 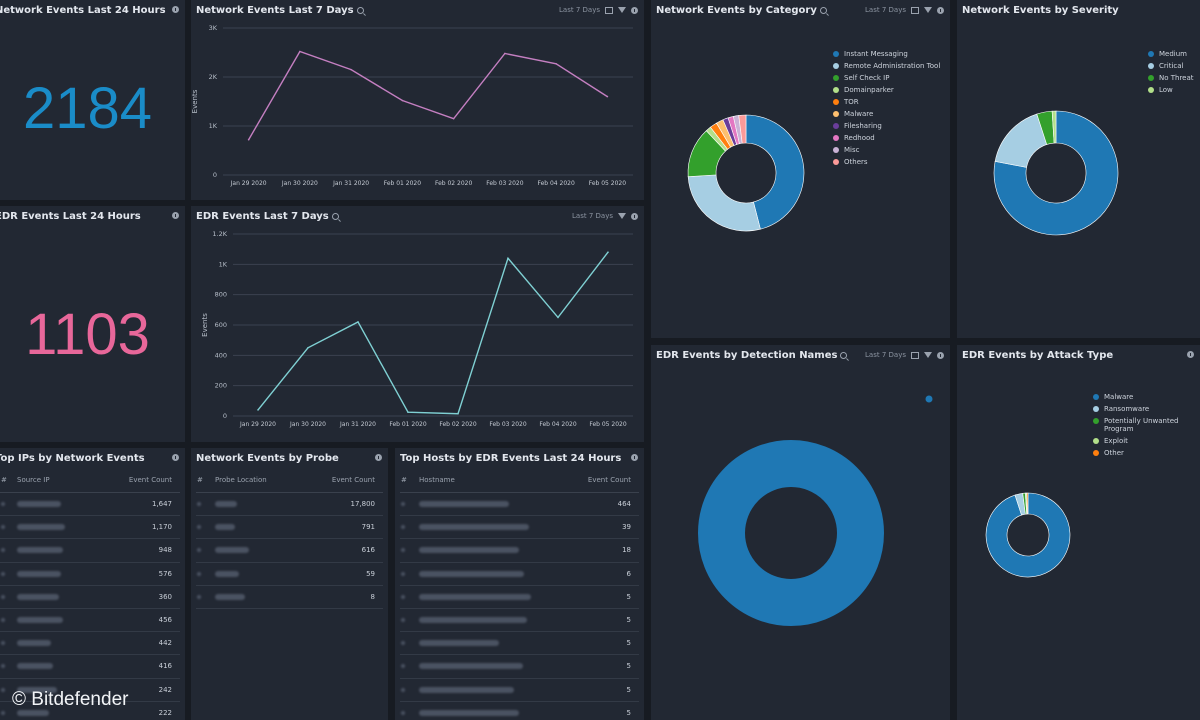 I want to click on legend-item: Self Check IP, so click(x=890, y=78).